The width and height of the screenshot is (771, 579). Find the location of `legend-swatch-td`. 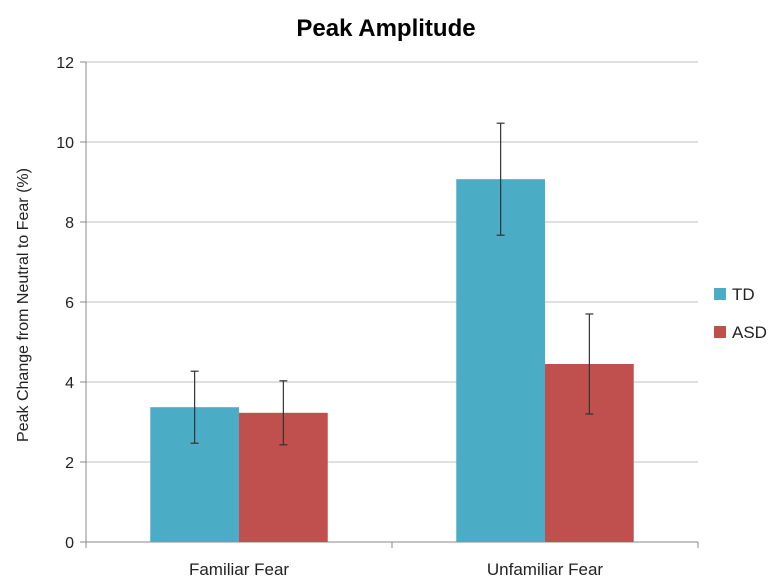

legend-swatch-td is located at coordinates (720, 294).